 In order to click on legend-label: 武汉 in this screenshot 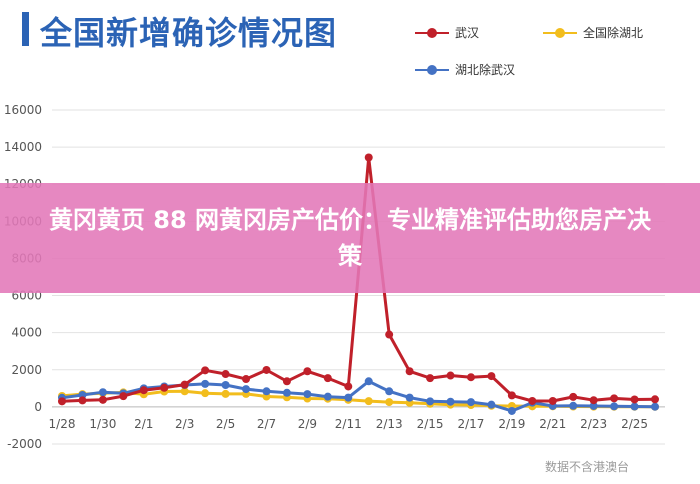, I will do `click(467, 33)`.